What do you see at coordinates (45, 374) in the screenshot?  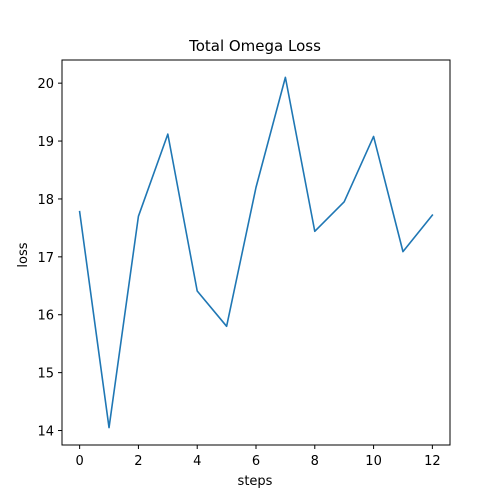 I see `y-tick-label: 15` at bounding box center [45, 374].